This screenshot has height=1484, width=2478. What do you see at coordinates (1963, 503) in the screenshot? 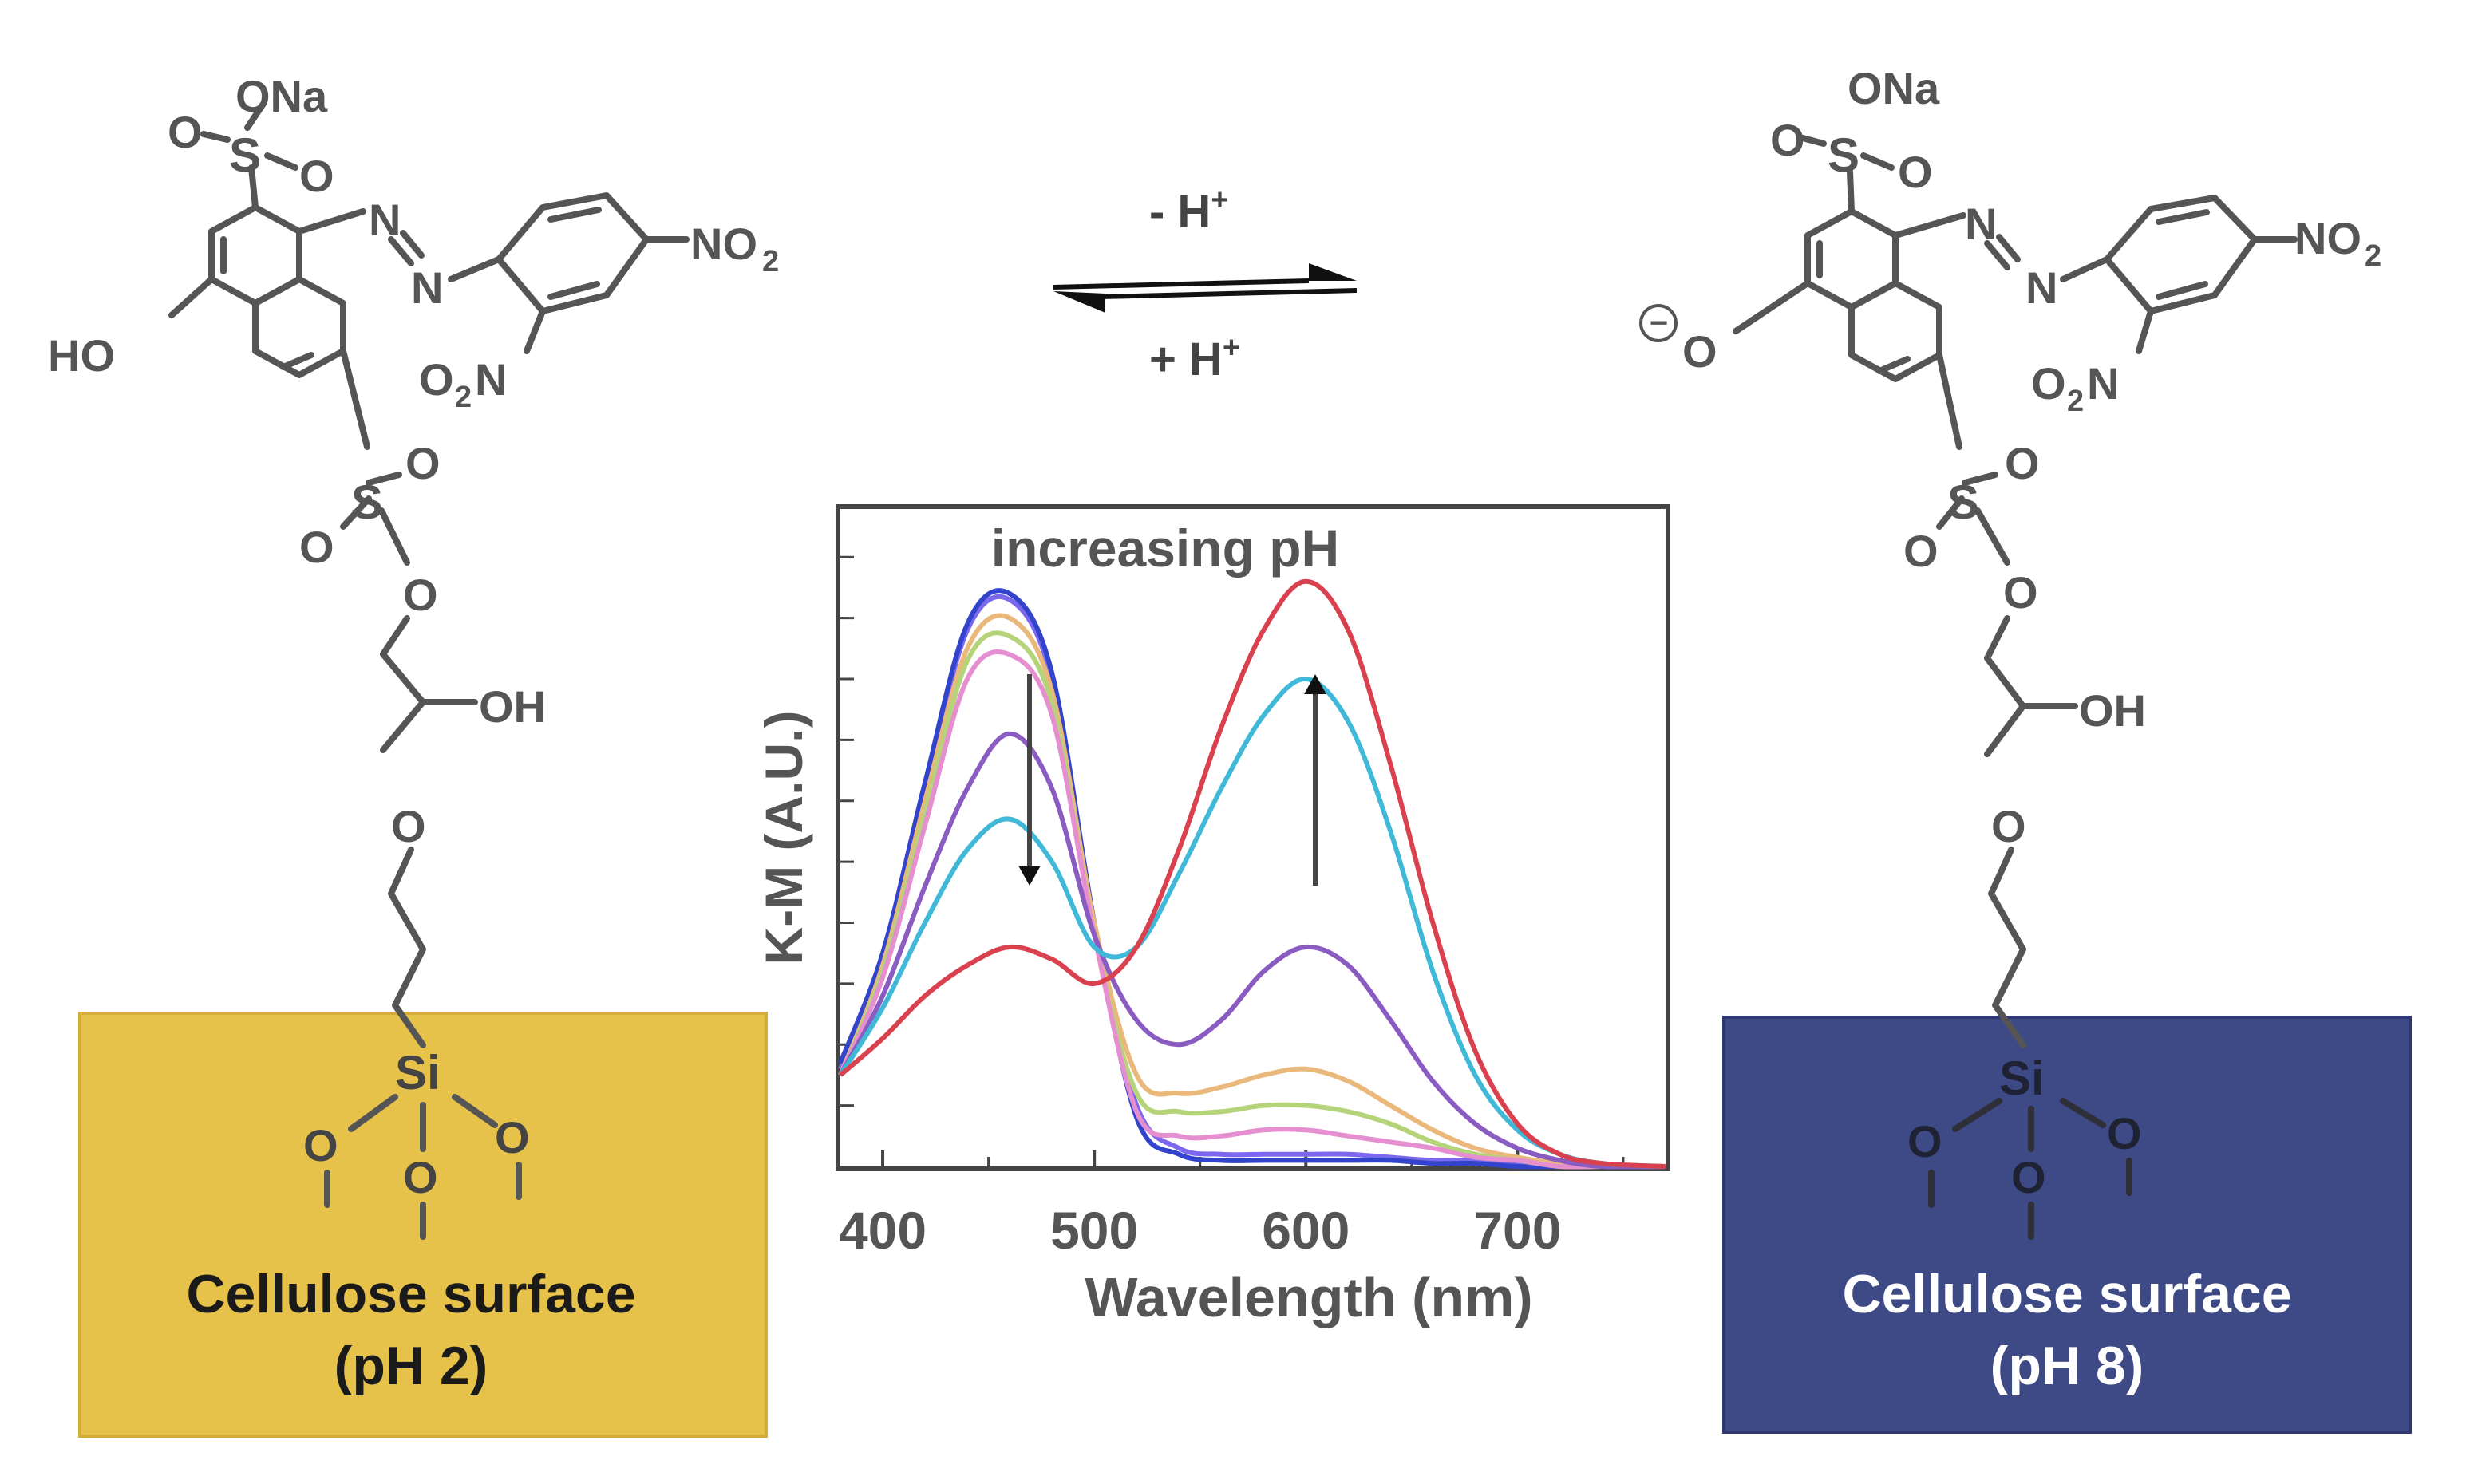
I see `right-s-lower: S` at bounding box center [1963, 503].